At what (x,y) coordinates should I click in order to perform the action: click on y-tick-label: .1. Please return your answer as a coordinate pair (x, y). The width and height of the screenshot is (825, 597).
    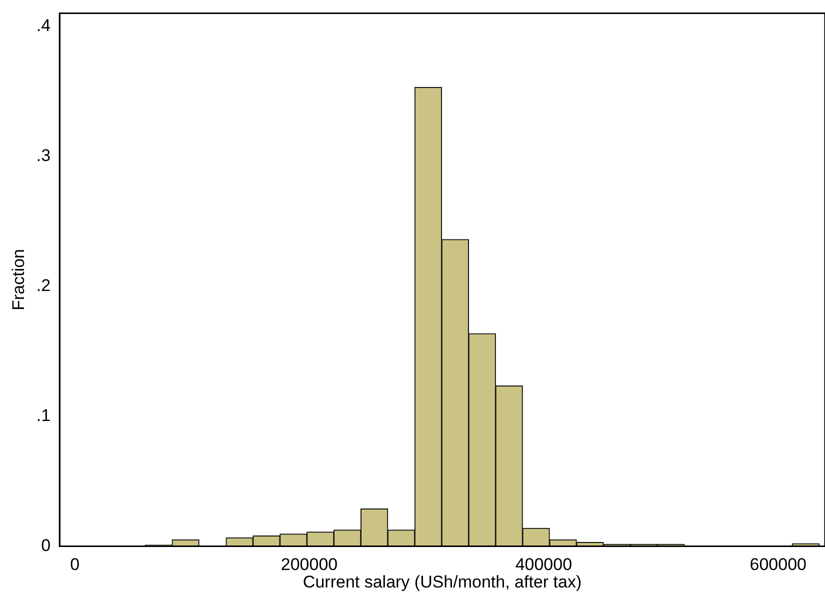
    Looking at the image, I should click on (43, 415).